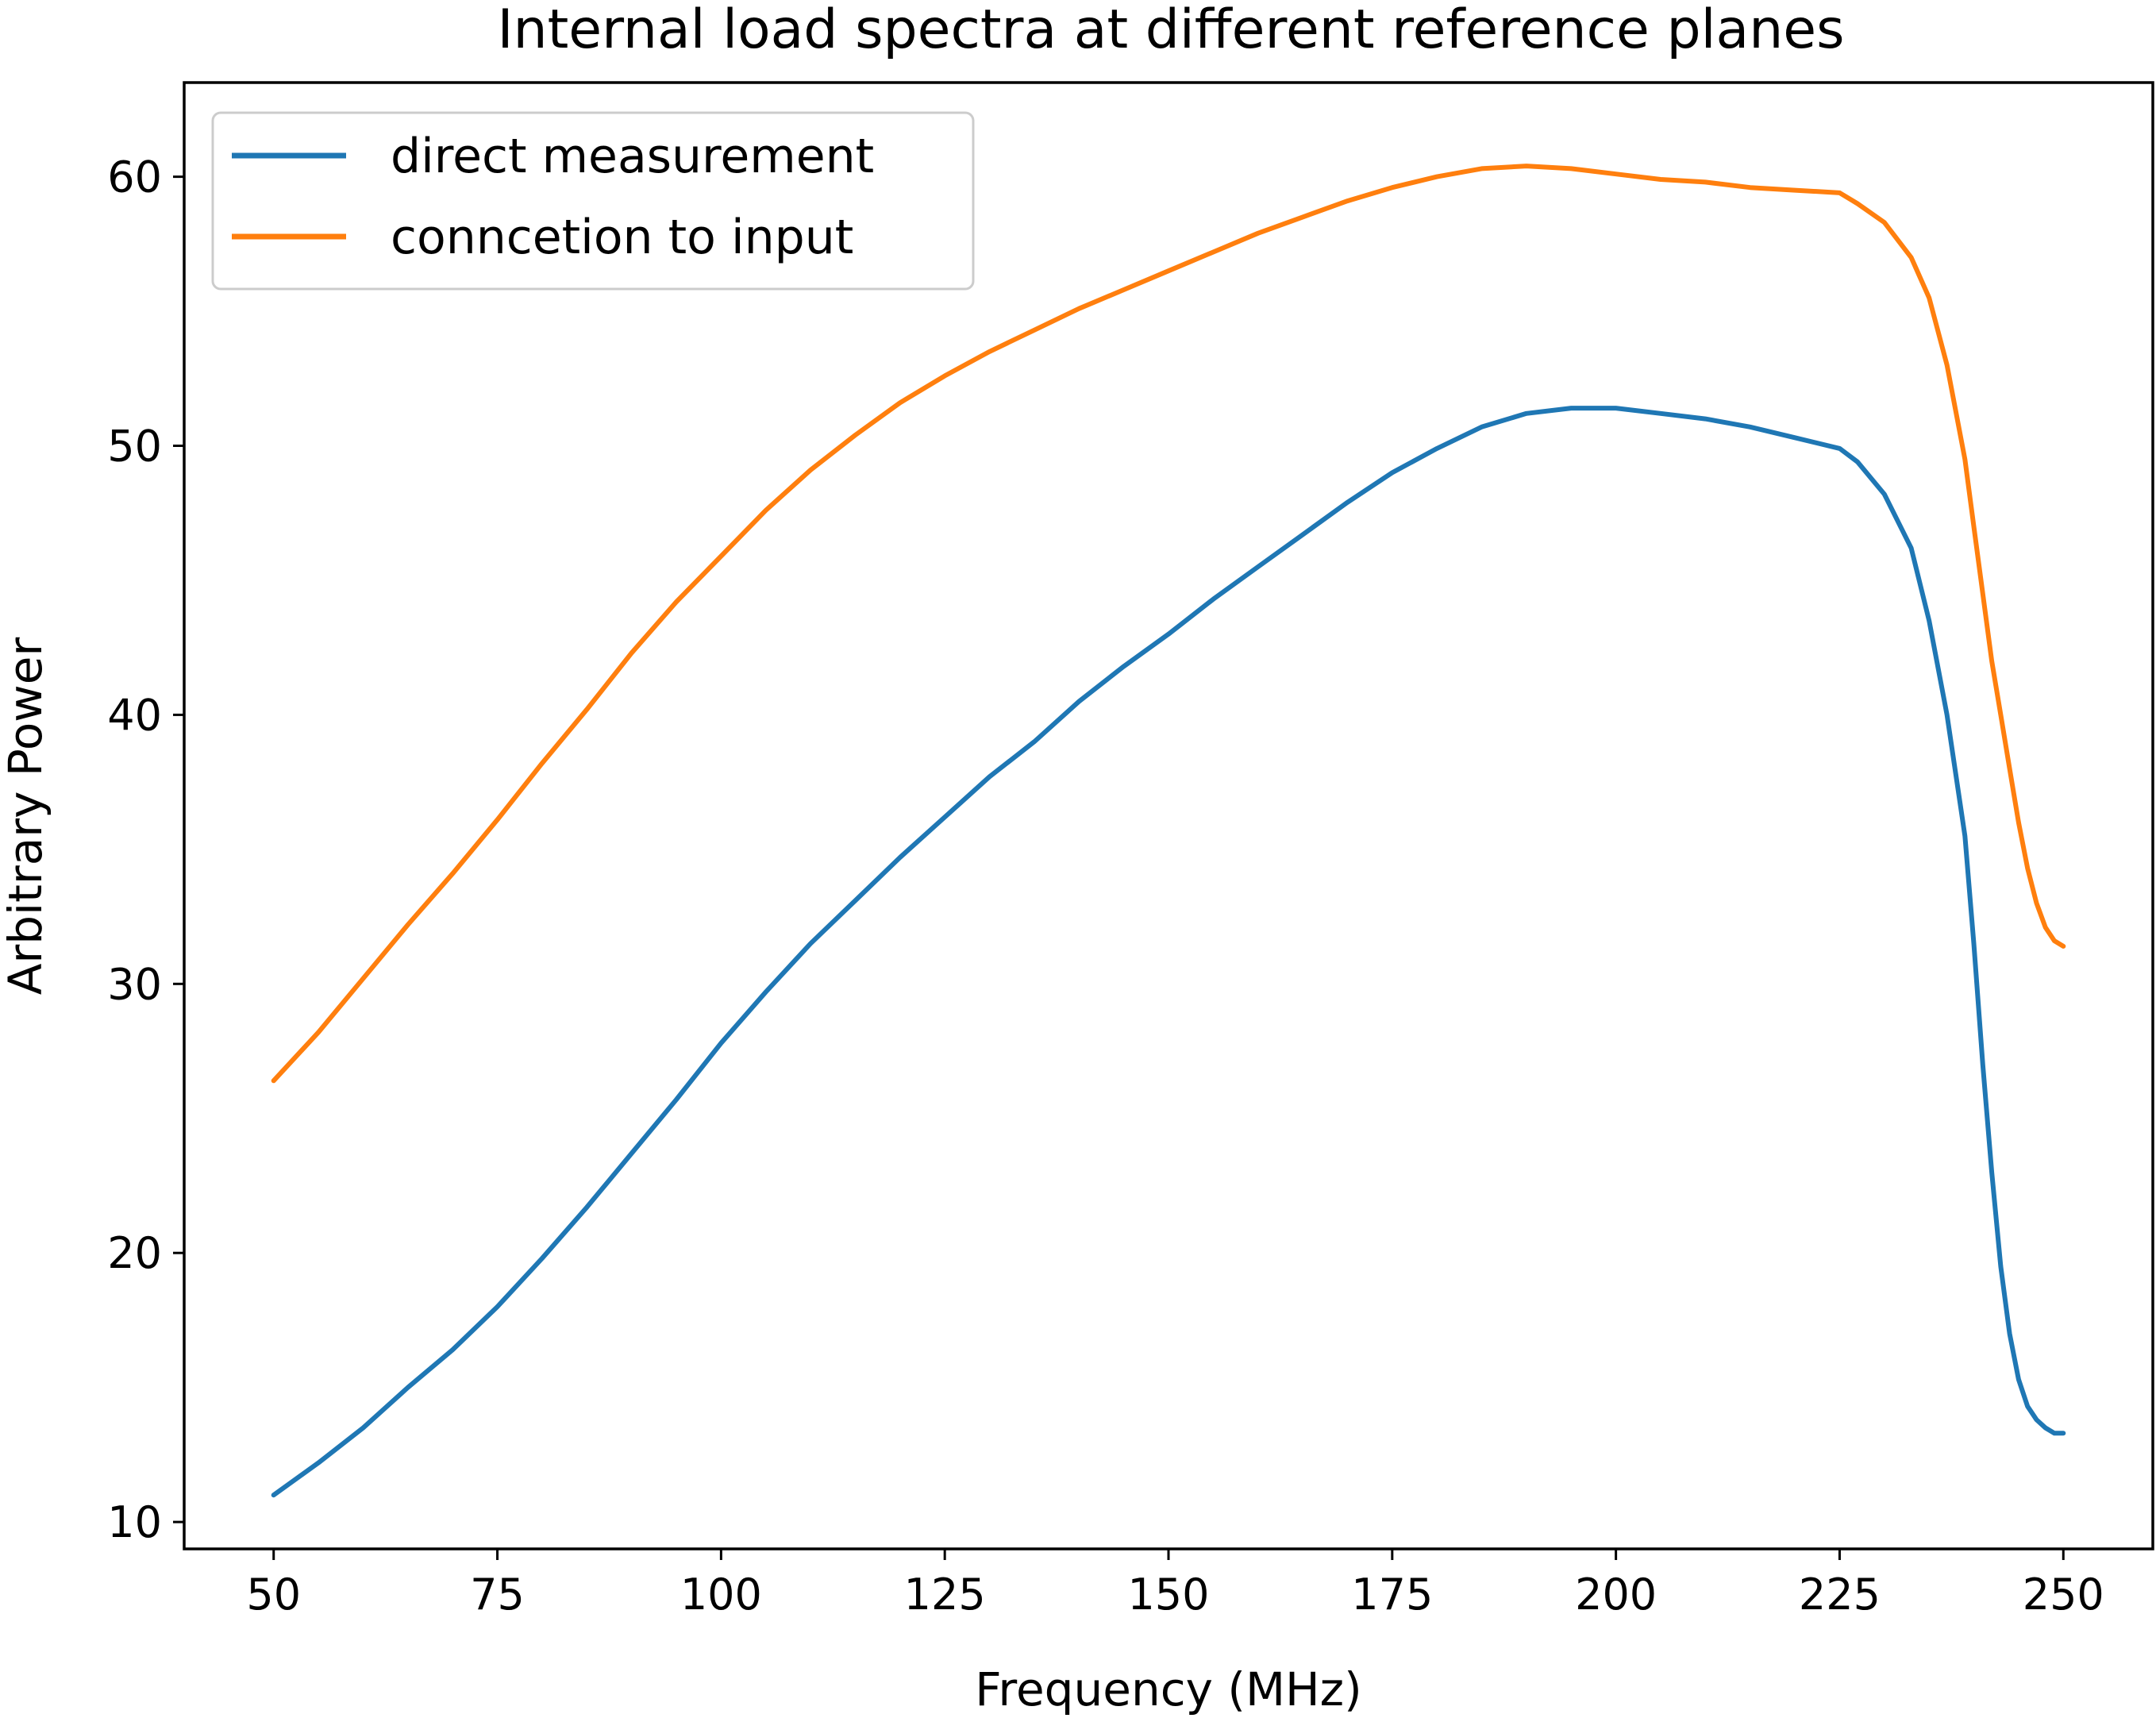  I want to click on y-tick-label: 50, so click(134, 447).